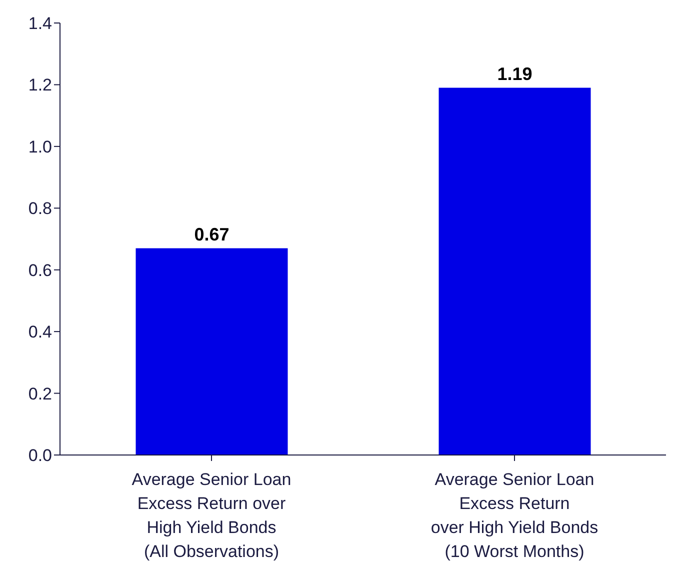 This screenshot has height=573, width=698. What do you see at coordinates (40, 85) in the screenshot?
I see `y-tick-label: 1.2` at bounding box center [40, 85].